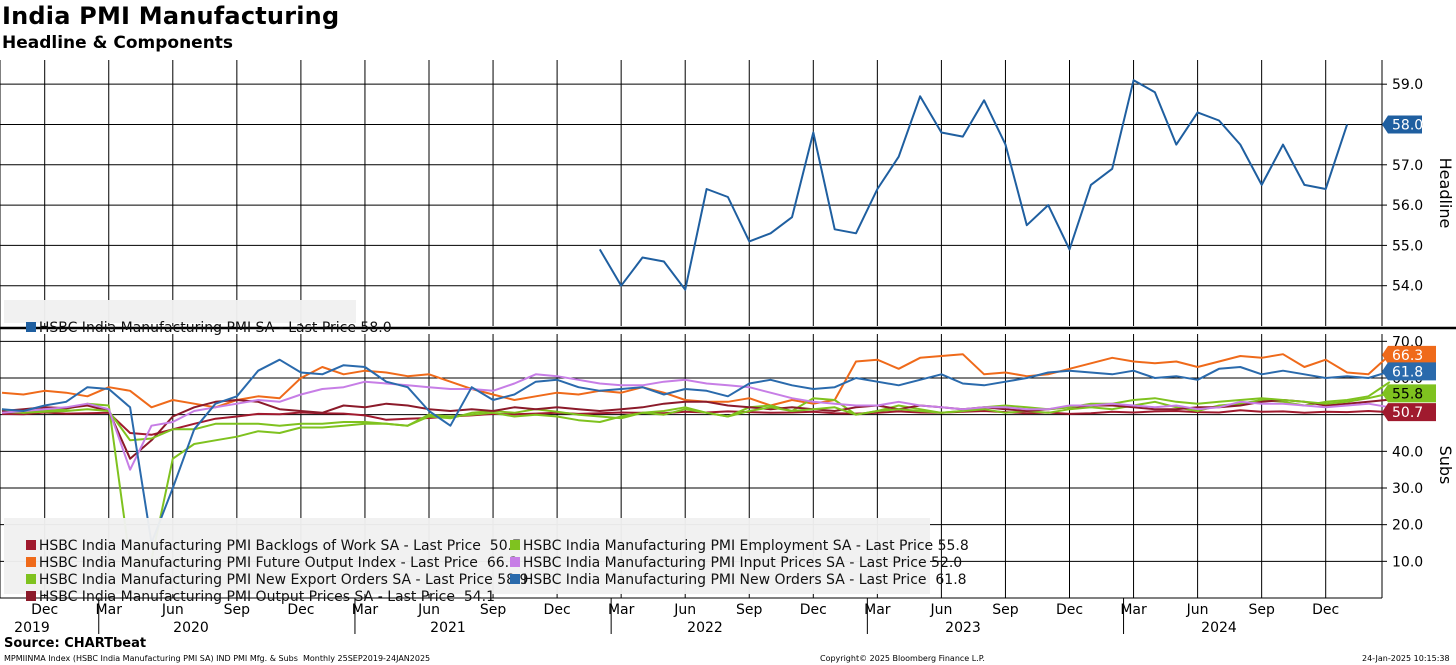  I want to click on headline-ytick-label: 55.0, so click(1407, 246).